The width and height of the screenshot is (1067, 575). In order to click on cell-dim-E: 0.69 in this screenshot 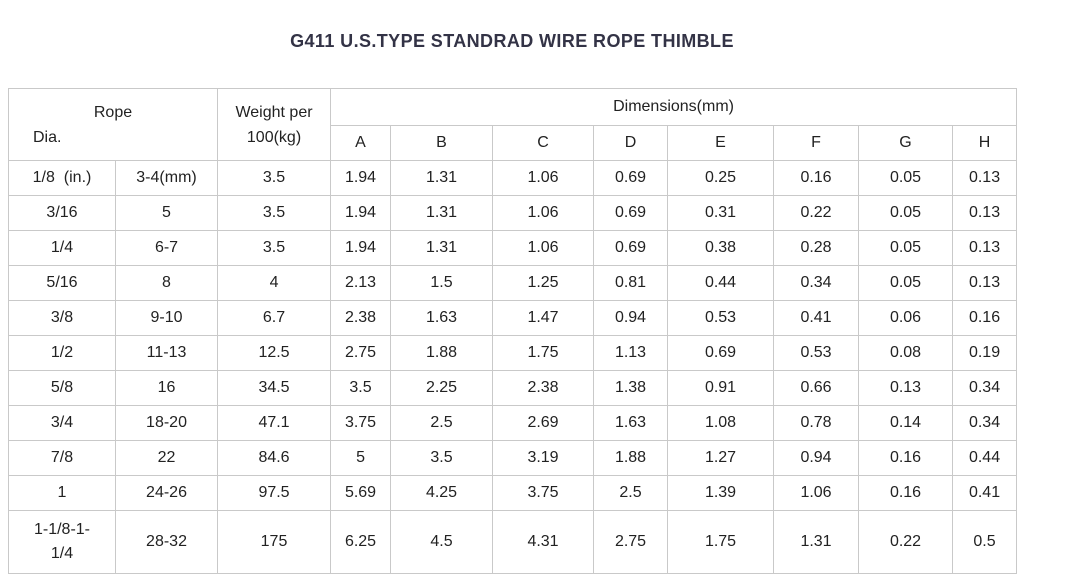, I will do `click(721, 353)`.